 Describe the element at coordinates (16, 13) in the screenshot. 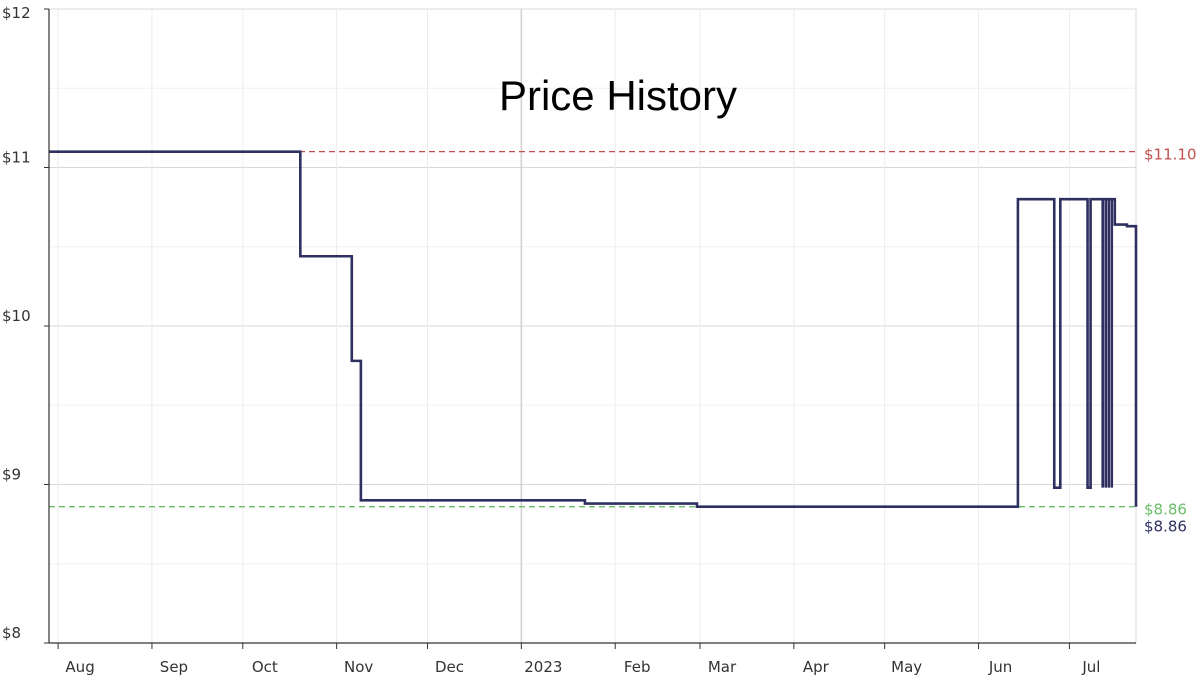

I see `y-tick-label: $12` at that location.